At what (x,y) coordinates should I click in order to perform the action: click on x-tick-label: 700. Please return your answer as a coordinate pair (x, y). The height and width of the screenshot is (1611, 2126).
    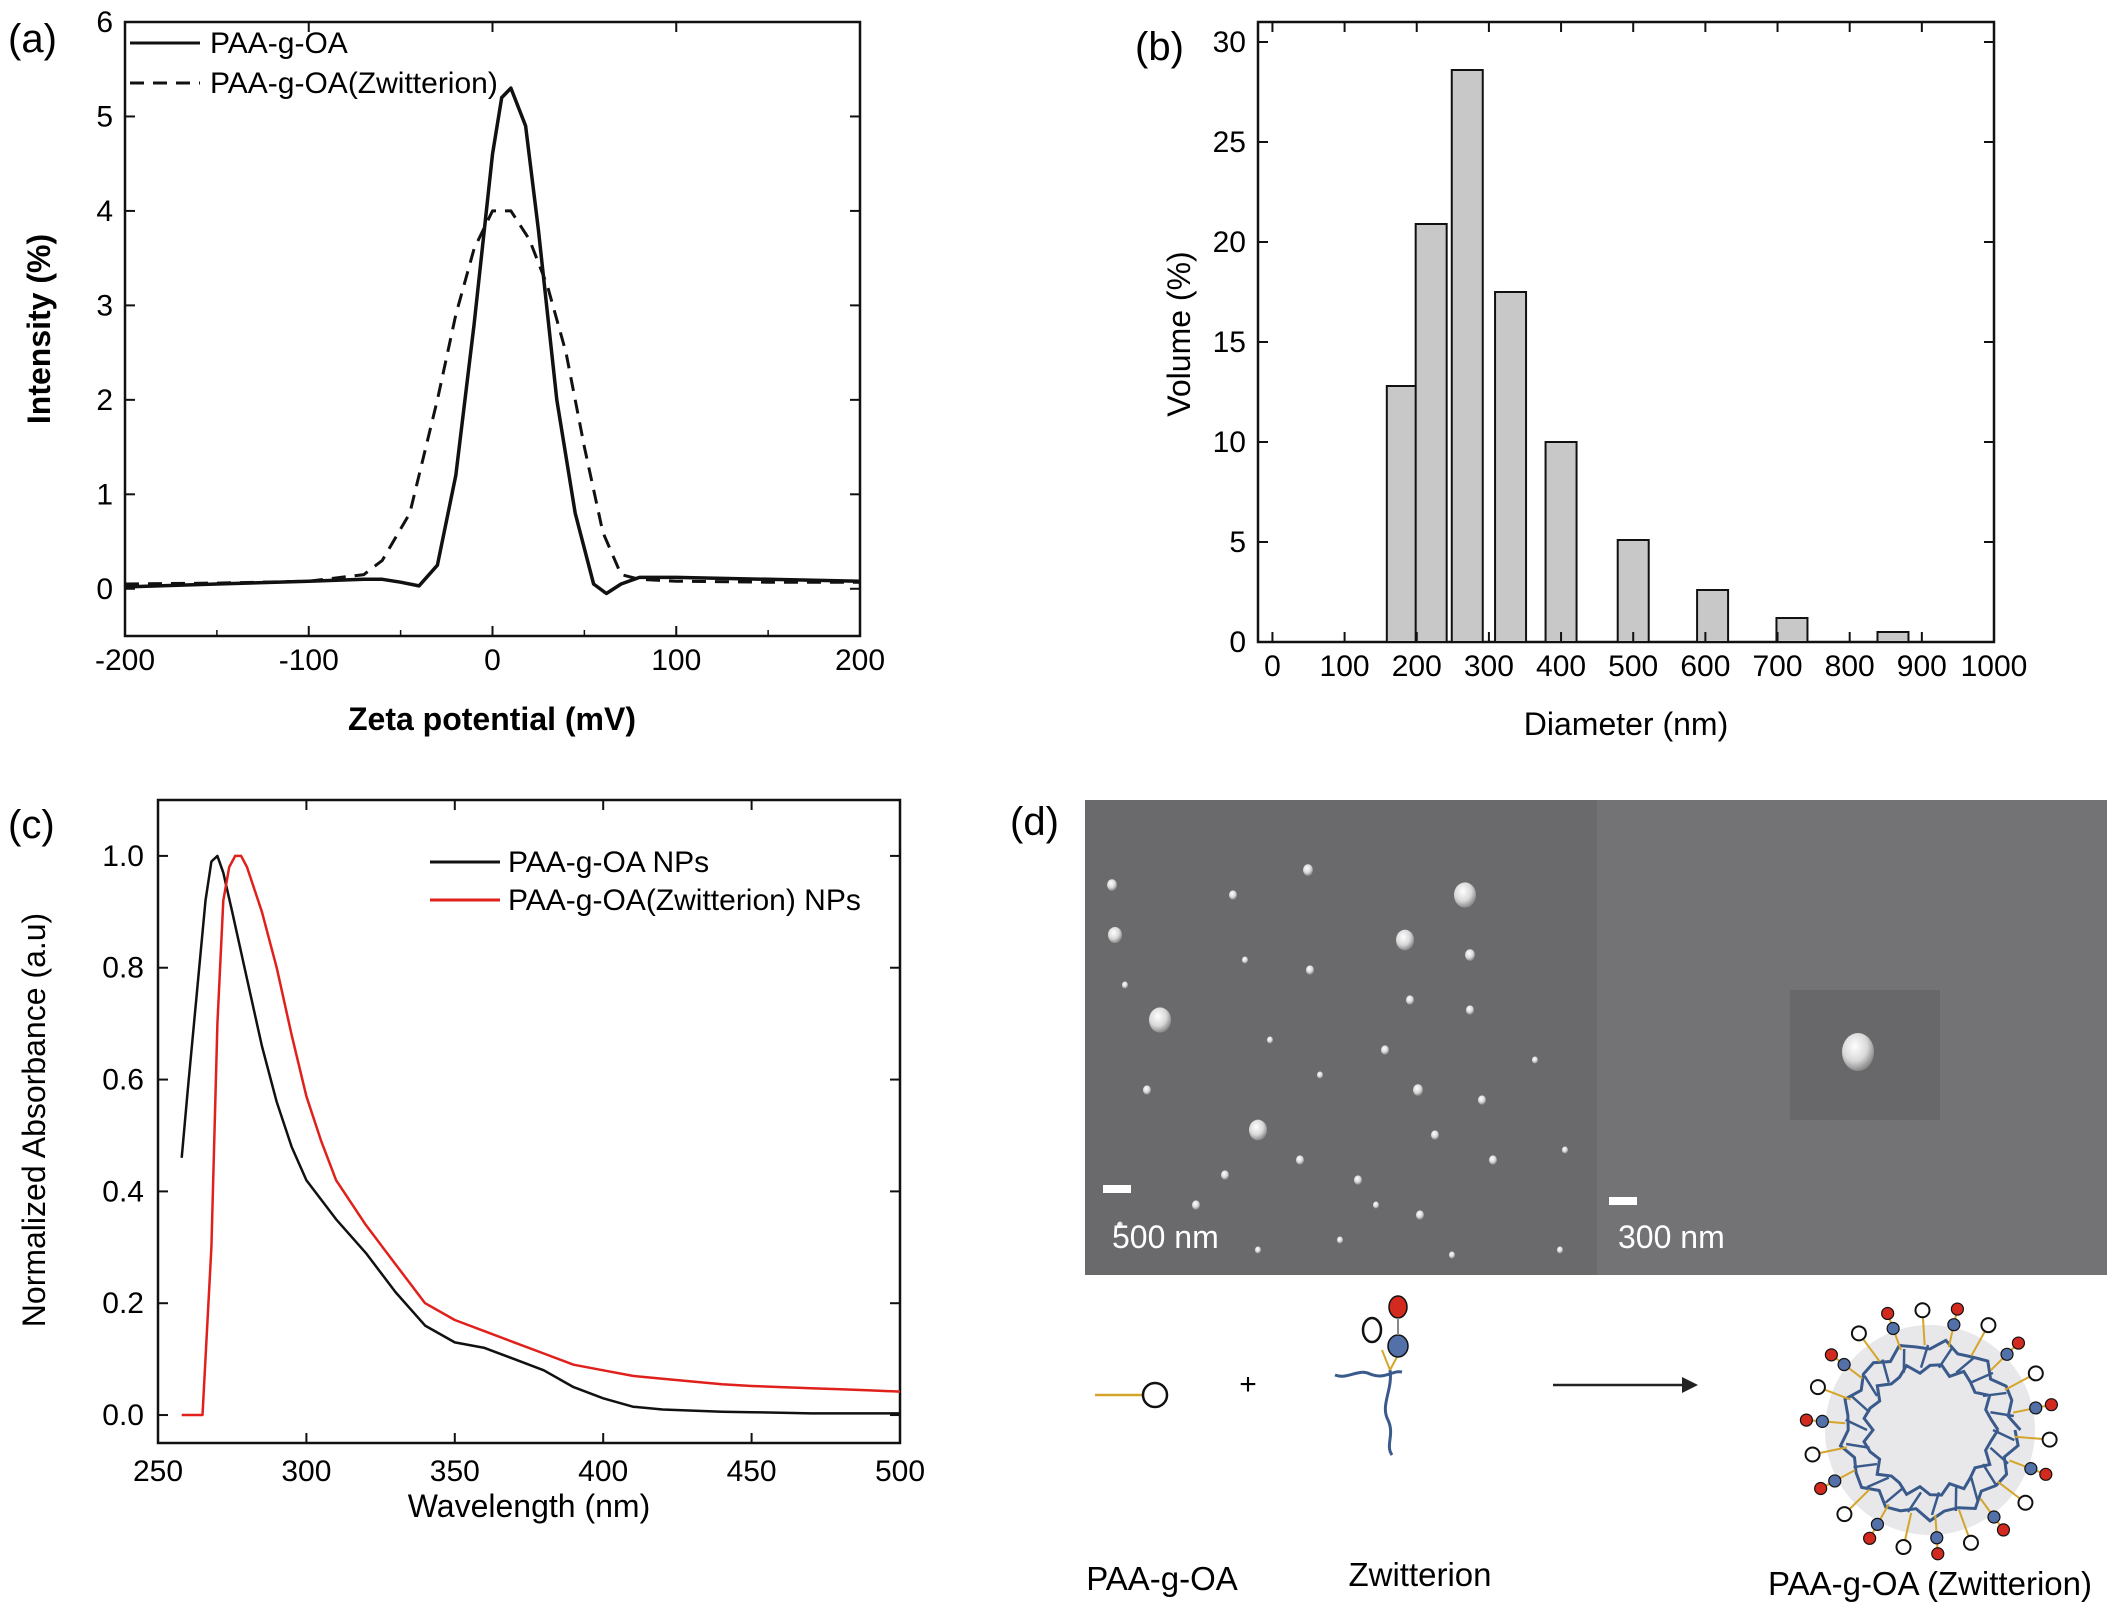
    Looking at the image, I should click on (1777, 666).